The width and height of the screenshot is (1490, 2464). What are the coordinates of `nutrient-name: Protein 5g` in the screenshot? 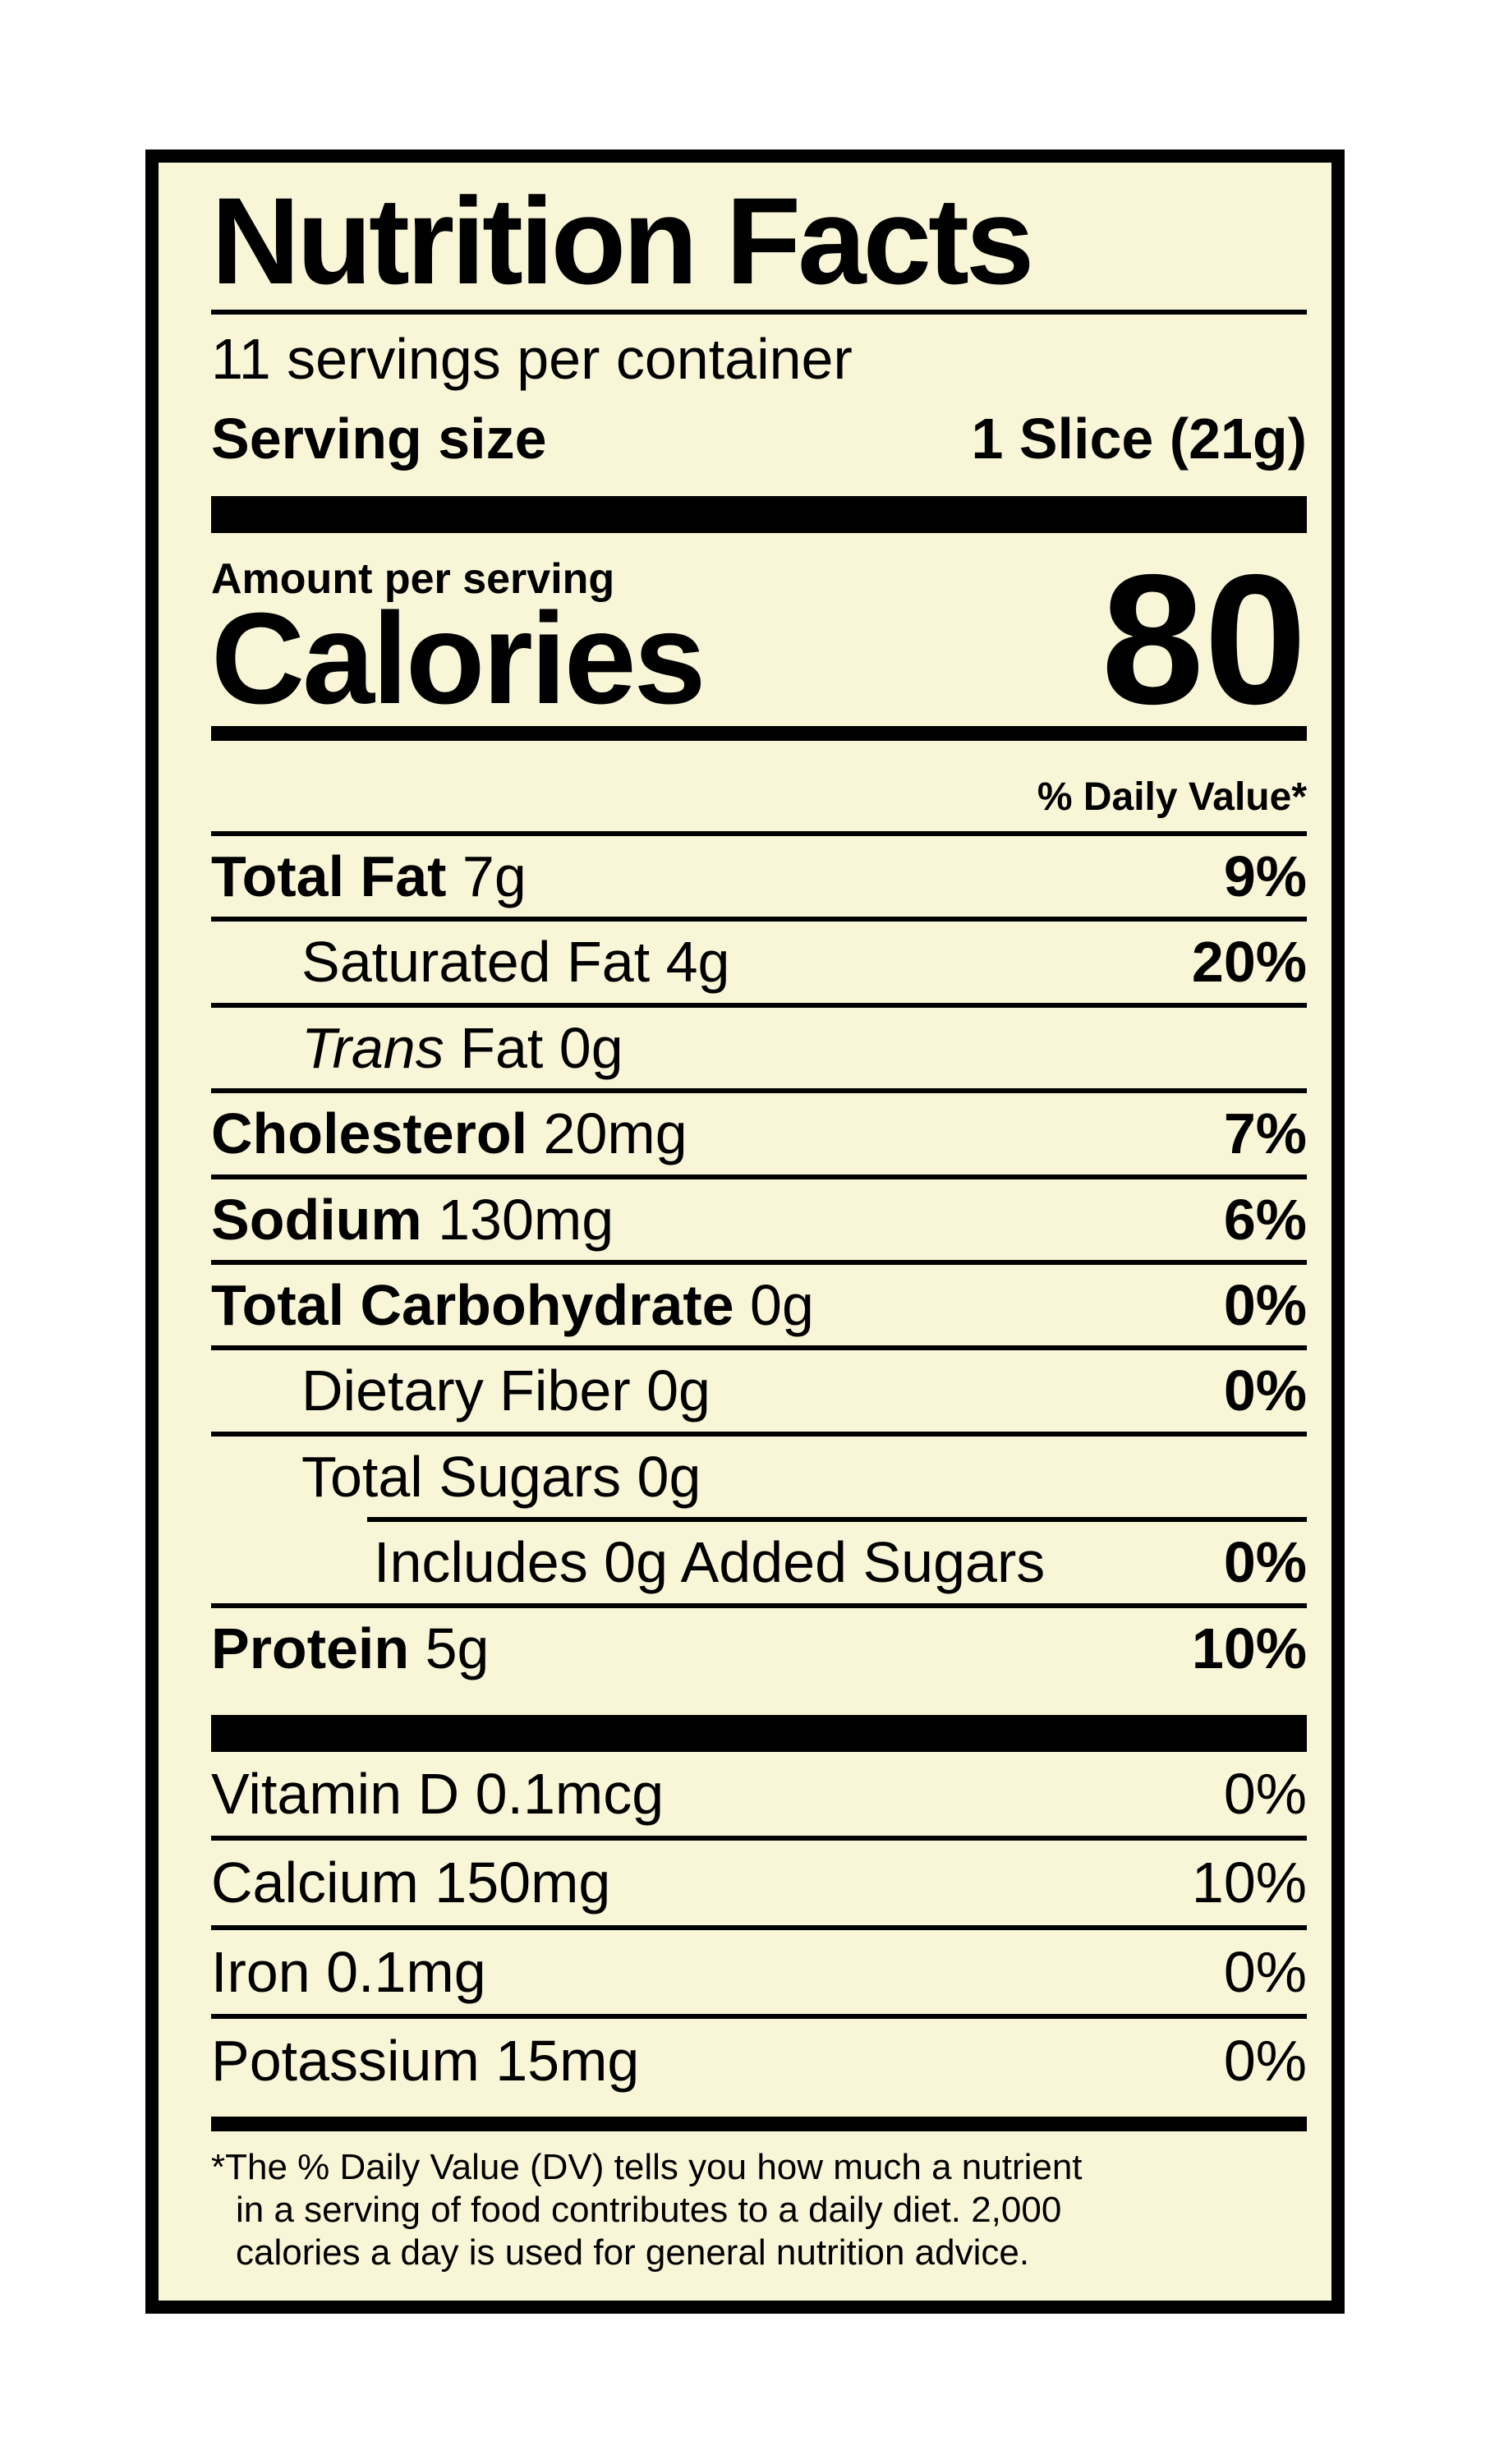 It's located at (351, 1648).